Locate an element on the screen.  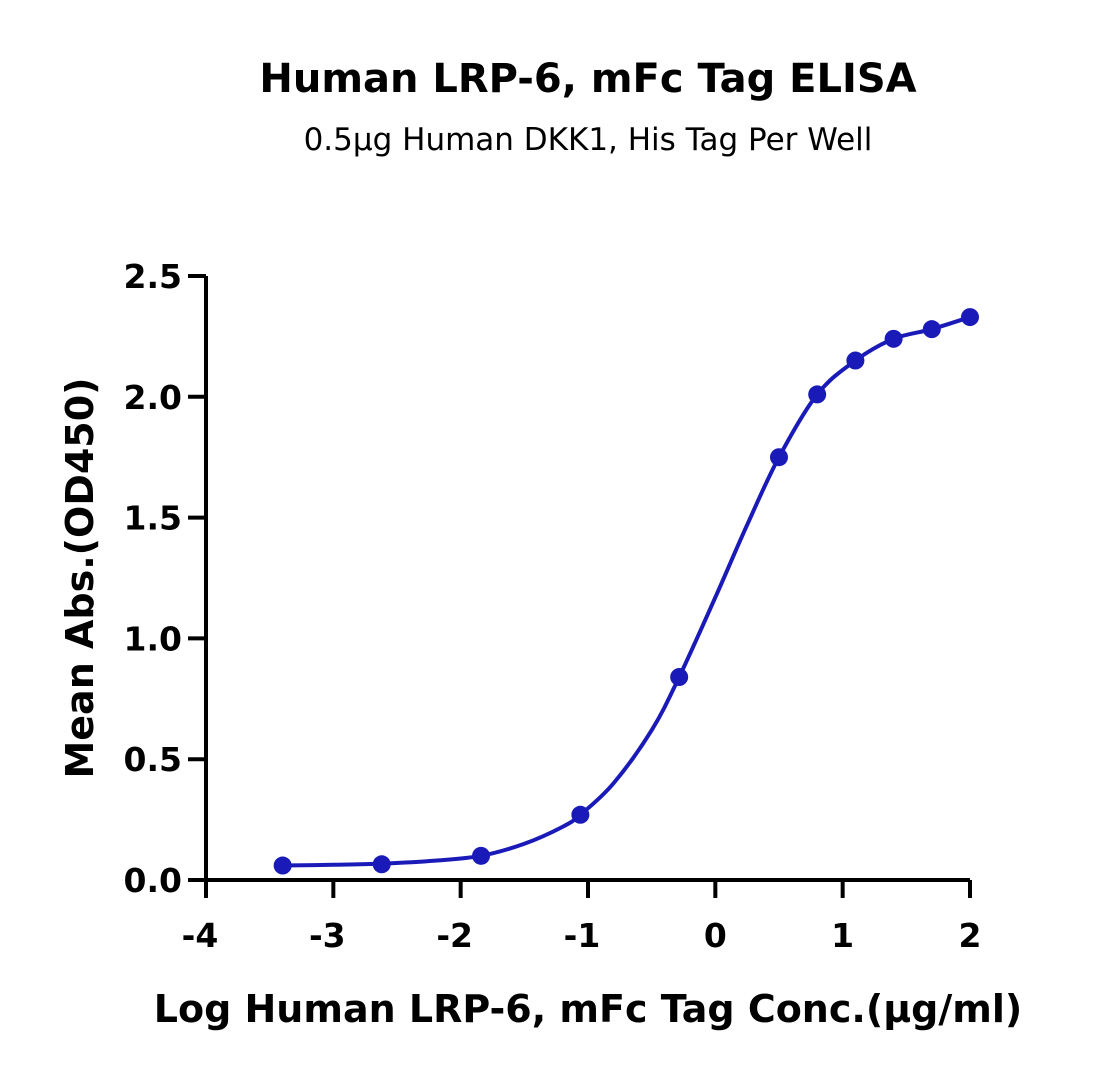
y-tick-label: 1.5 is located at coordinates (153, 518).